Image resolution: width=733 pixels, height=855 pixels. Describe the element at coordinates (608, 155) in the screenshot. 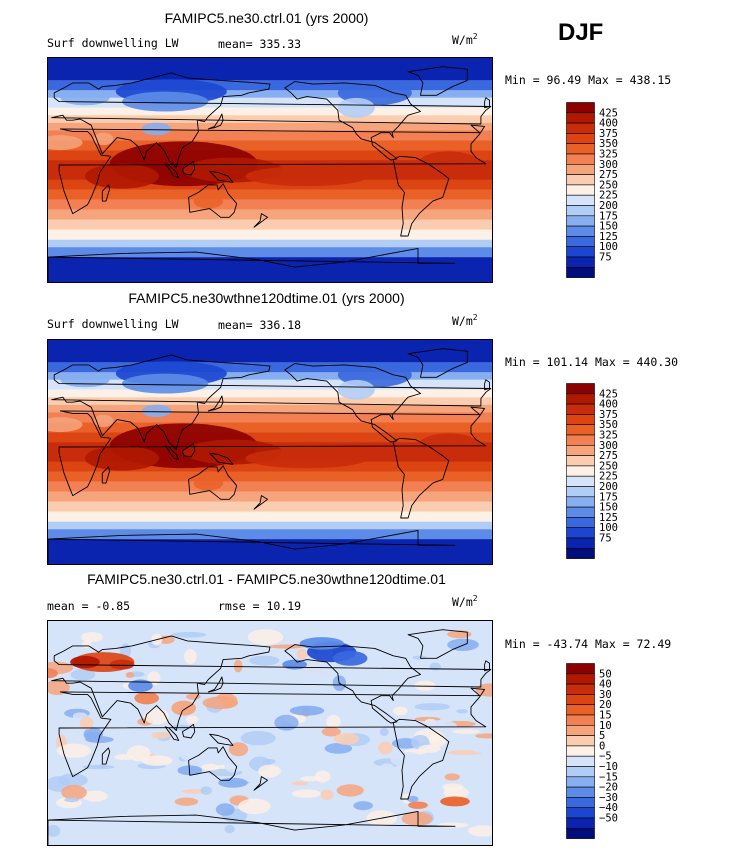

I see `colorbar-label: 325` at that location.